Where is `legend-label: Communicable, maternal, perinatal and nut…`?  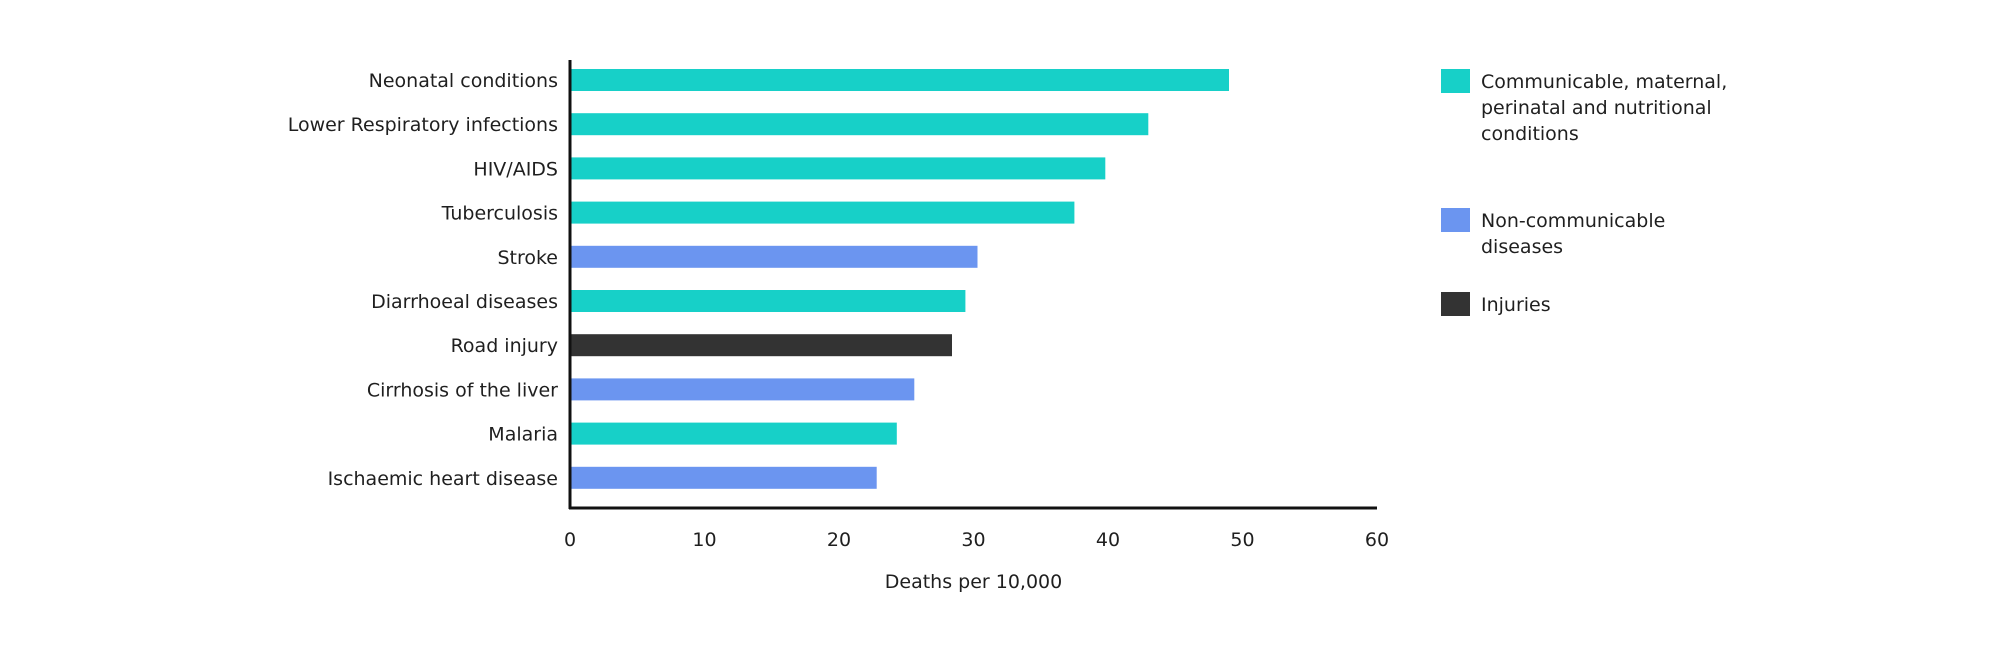 legend-label: Communicable, maternal, perinatal and nut… is located at coordinates (1604, 108).